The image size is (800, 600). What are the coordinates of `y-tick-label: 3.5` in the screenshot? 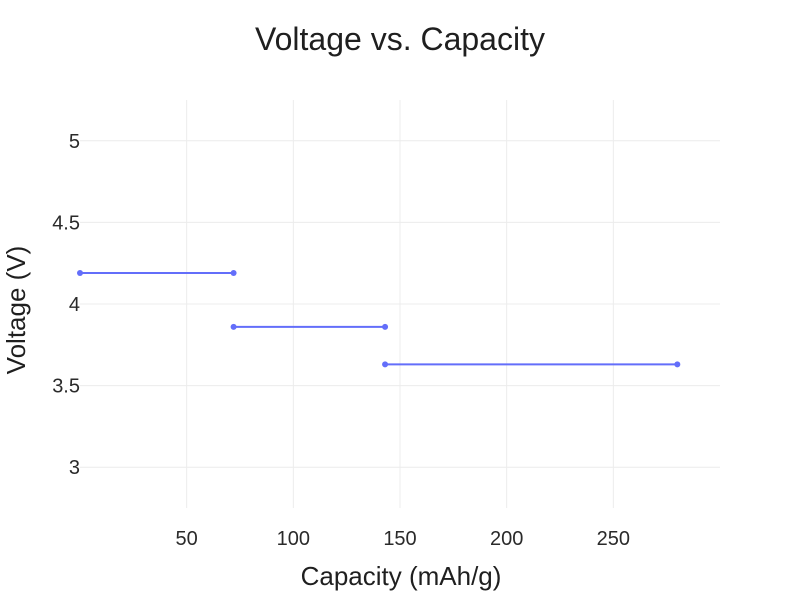 It's located at (66, 387).